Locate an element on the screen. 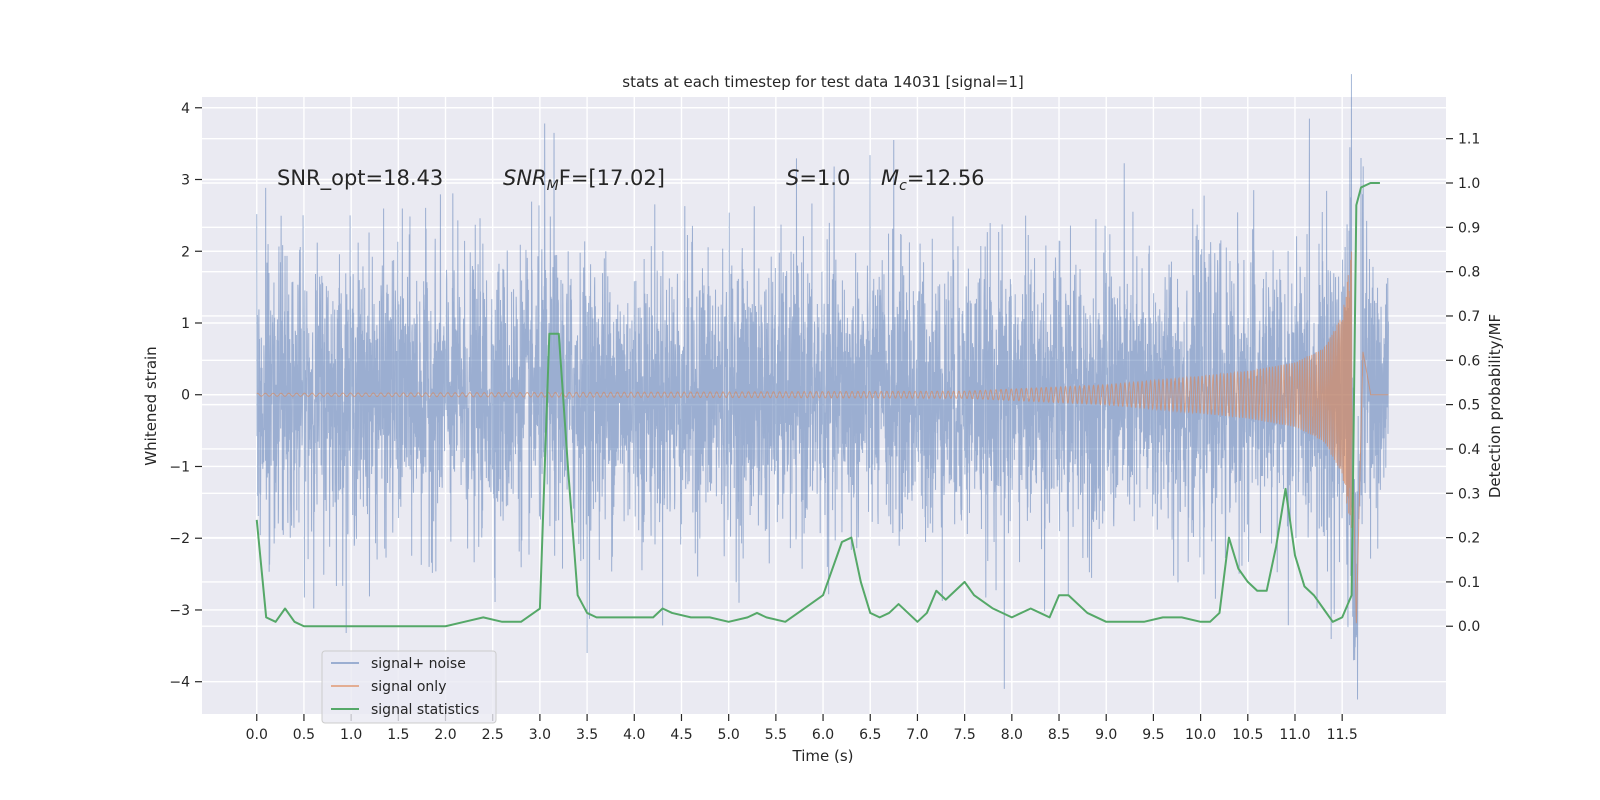  y-tick-label-left-4: 0 is located at coordinates (185, 396).